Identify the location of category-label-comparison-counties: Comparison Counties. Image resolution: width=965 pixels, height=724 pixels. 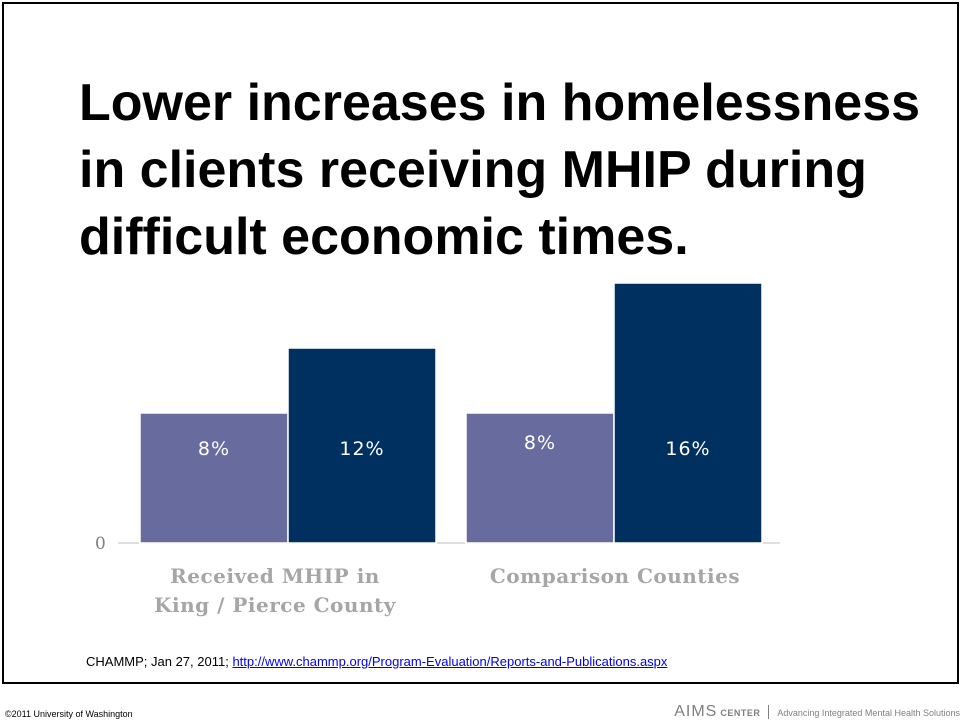
(615, 576).